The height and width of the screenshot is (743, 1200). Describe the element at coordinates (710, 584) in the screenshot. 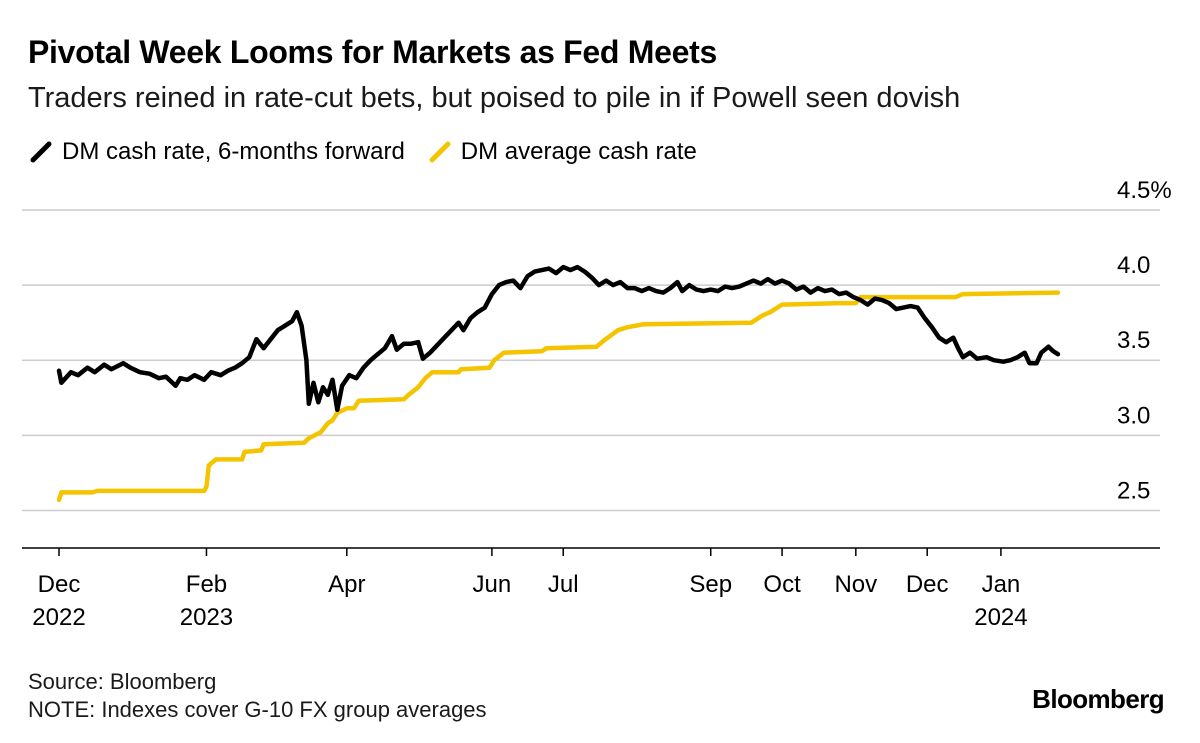

I see `x-tick-label: Sep` at that location.